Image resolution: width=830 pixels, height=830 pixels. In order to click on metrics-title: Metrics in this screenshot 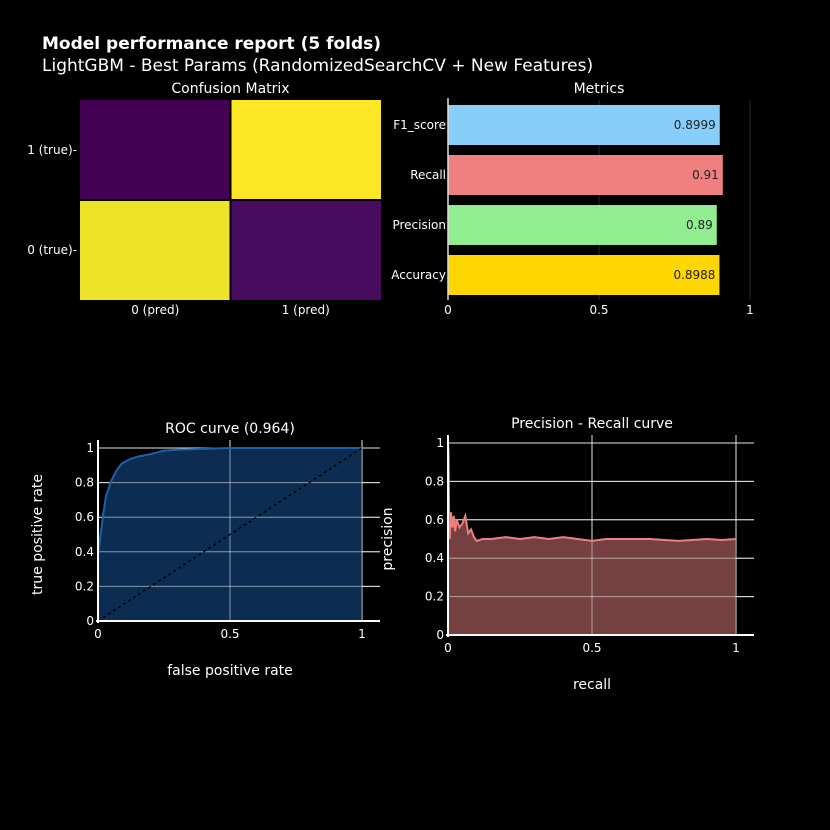, I will do `click(599, 89)`.